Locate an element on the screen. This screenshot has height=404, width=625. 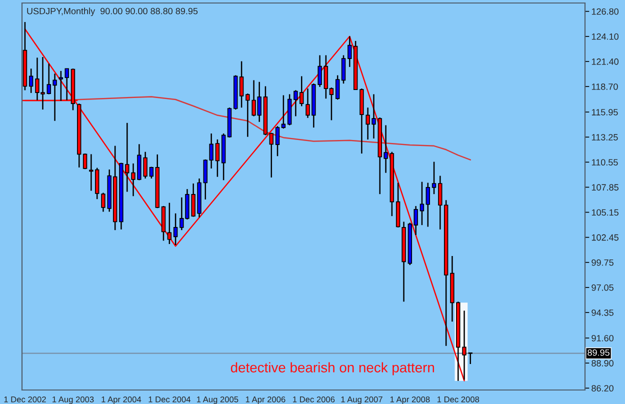
y-tick-label: 94.35 is located at coordinates (603, 312).